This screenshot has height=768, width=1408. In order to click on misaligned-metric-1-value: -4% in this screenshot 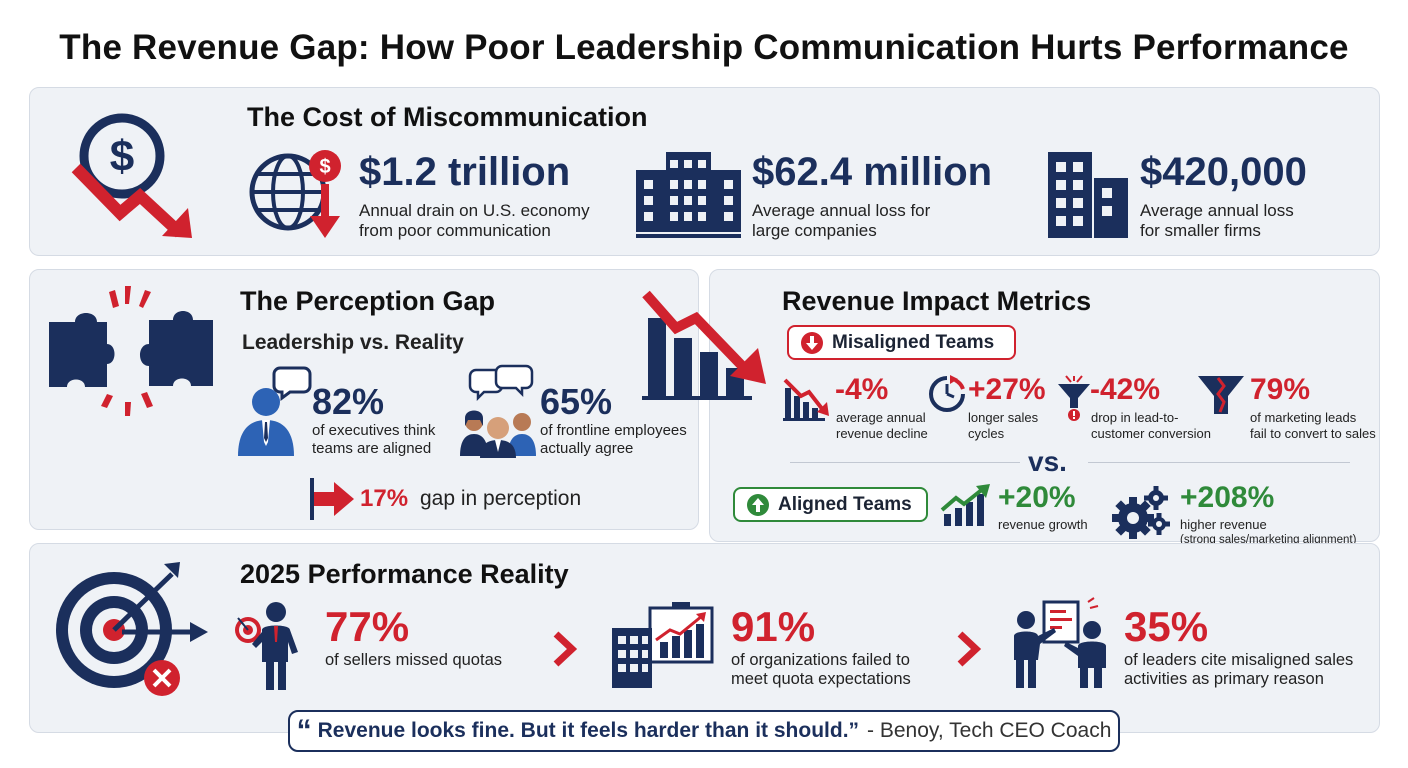, I will do `click(862, 389)`.